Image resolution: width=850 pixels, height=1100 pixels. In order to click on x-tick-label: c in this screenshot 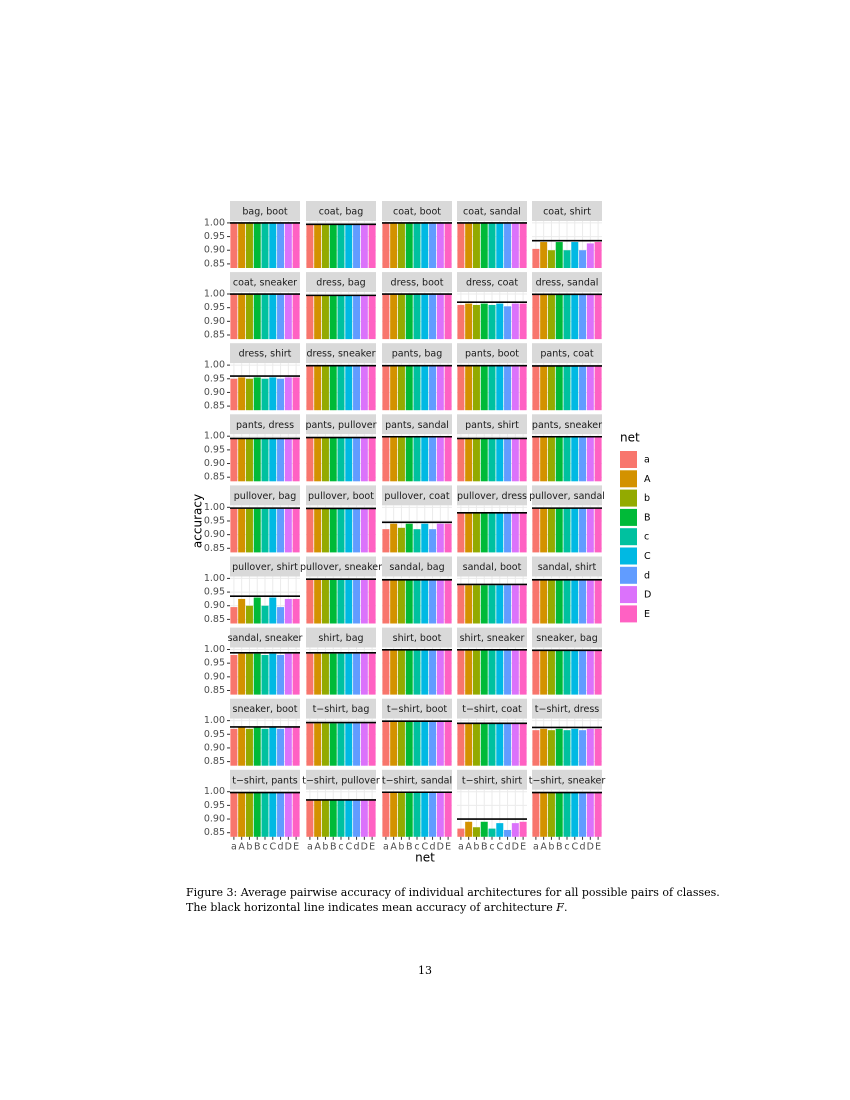, I will do `click(566, 846)`.